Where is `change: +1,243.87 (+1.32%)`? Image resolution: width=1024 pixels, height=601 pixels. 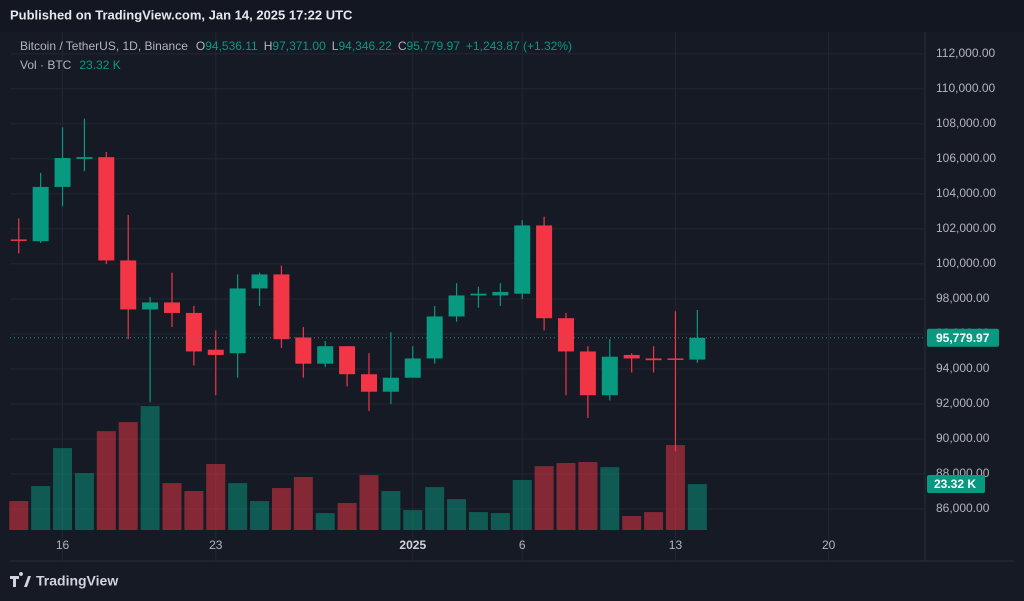 change: +1,243.87 (+1.32%) is located at coordinates (519, 46).